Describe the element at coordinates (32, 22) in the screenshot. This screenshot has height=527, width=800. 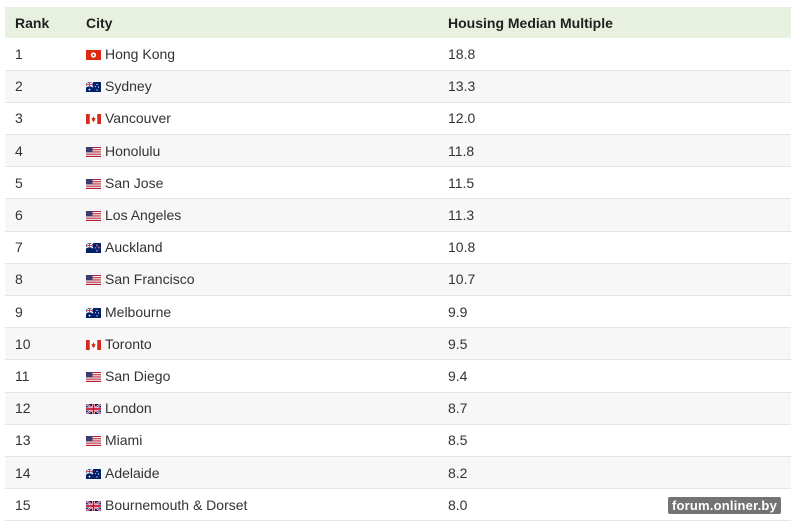
I see `rank-header: Rank` at that location.